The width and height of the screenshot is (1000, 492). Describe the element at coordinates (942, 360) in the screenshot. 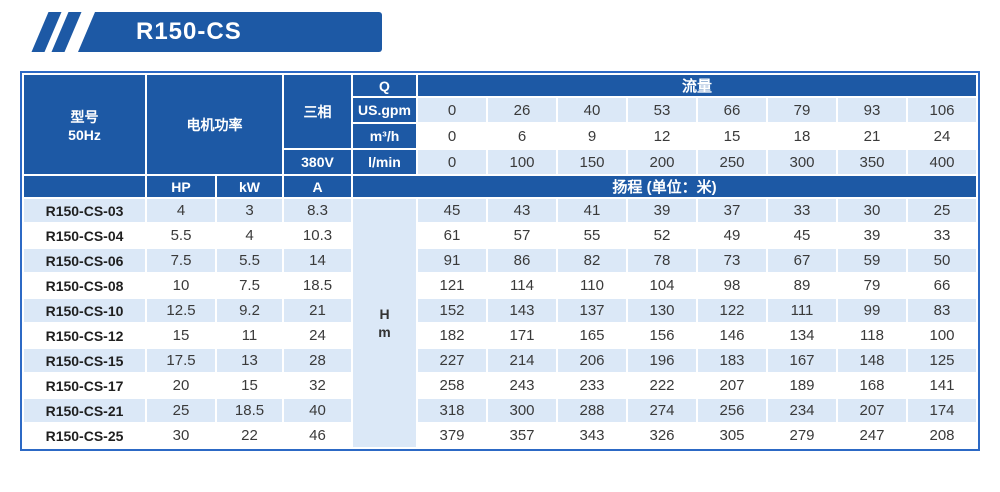

I see `head-value-cell: 125` at that location.